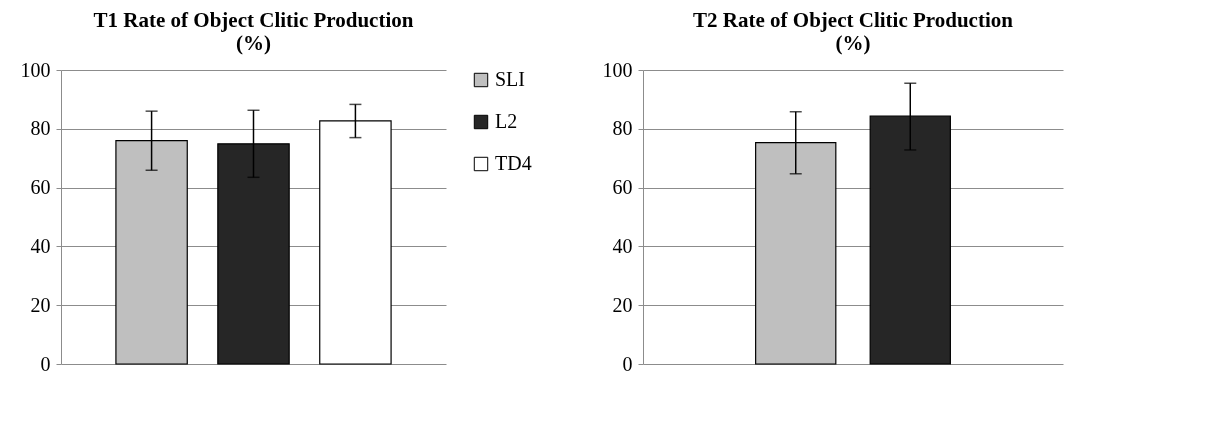  What do you see at coordinates (506, 121) in the screenshot?
I see `legend-label: L2` at bounding box center [506, 121].